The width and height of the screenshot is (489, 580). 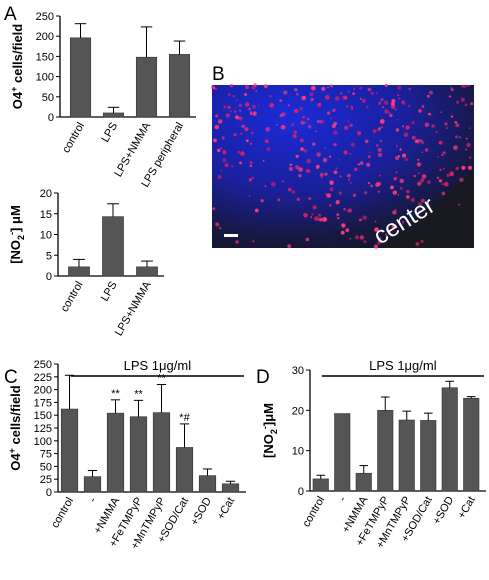 I want to click on x-tick-label: -, so click(x=343, y=498).